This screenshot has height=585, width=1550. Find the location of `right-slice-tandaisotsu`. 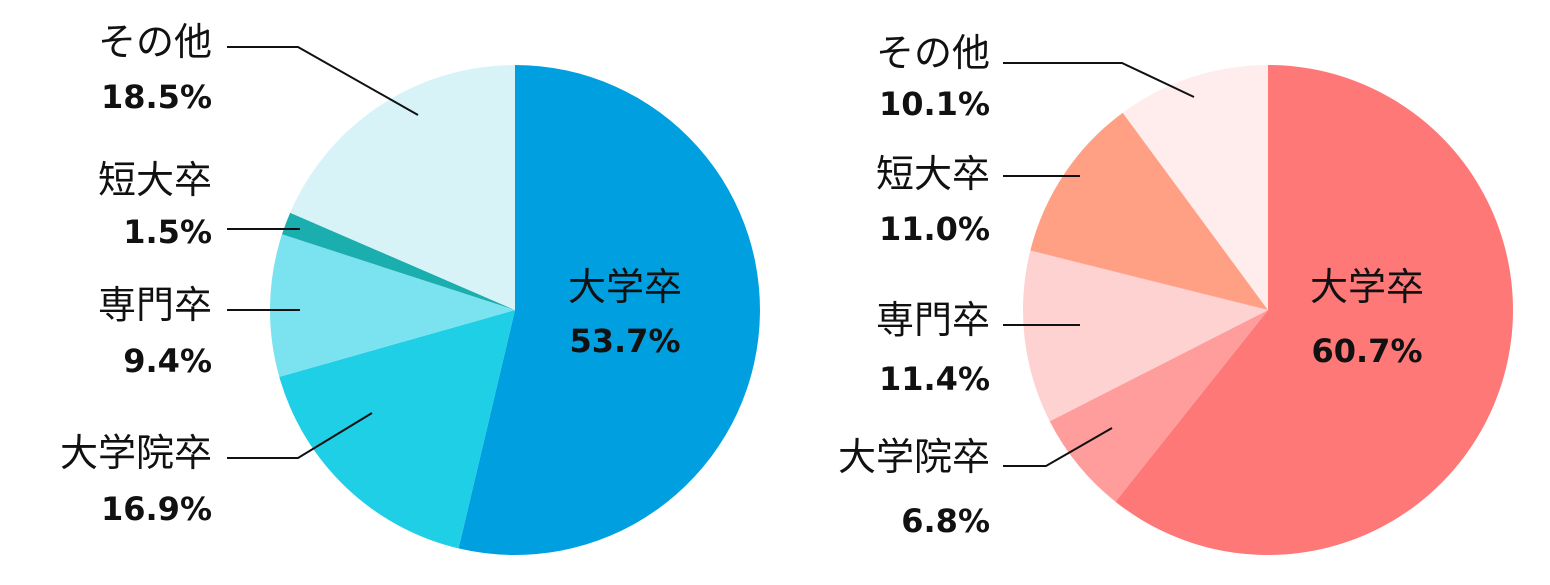

right-slice-tandaisotsu is located at coordinates (1149, 211).